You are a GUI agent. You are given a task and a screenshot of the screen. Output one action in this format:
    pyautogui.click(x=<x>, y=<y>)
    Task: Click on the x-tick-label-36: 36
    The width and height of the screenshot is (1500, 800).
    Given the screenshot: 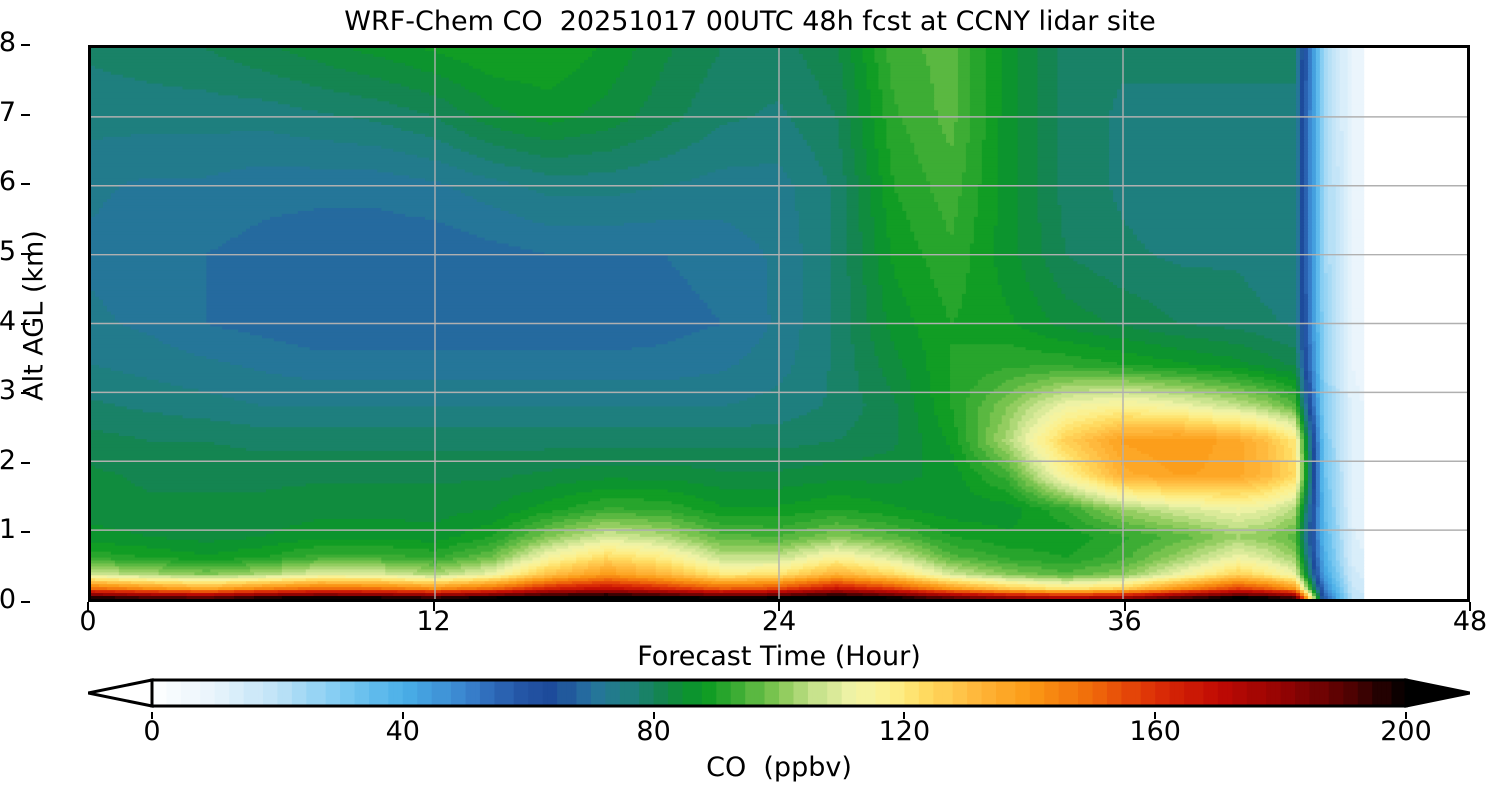 What is the action you would take?
    pyautogui.click(x=1124, y=621)
    